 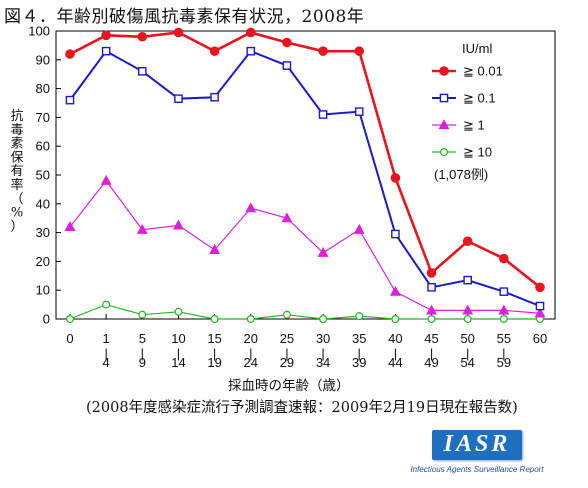 What do you see at coordinates (251, 362) in the screenshot?
I see `x-range-end-label: 24` at bounding box center [251, 362].